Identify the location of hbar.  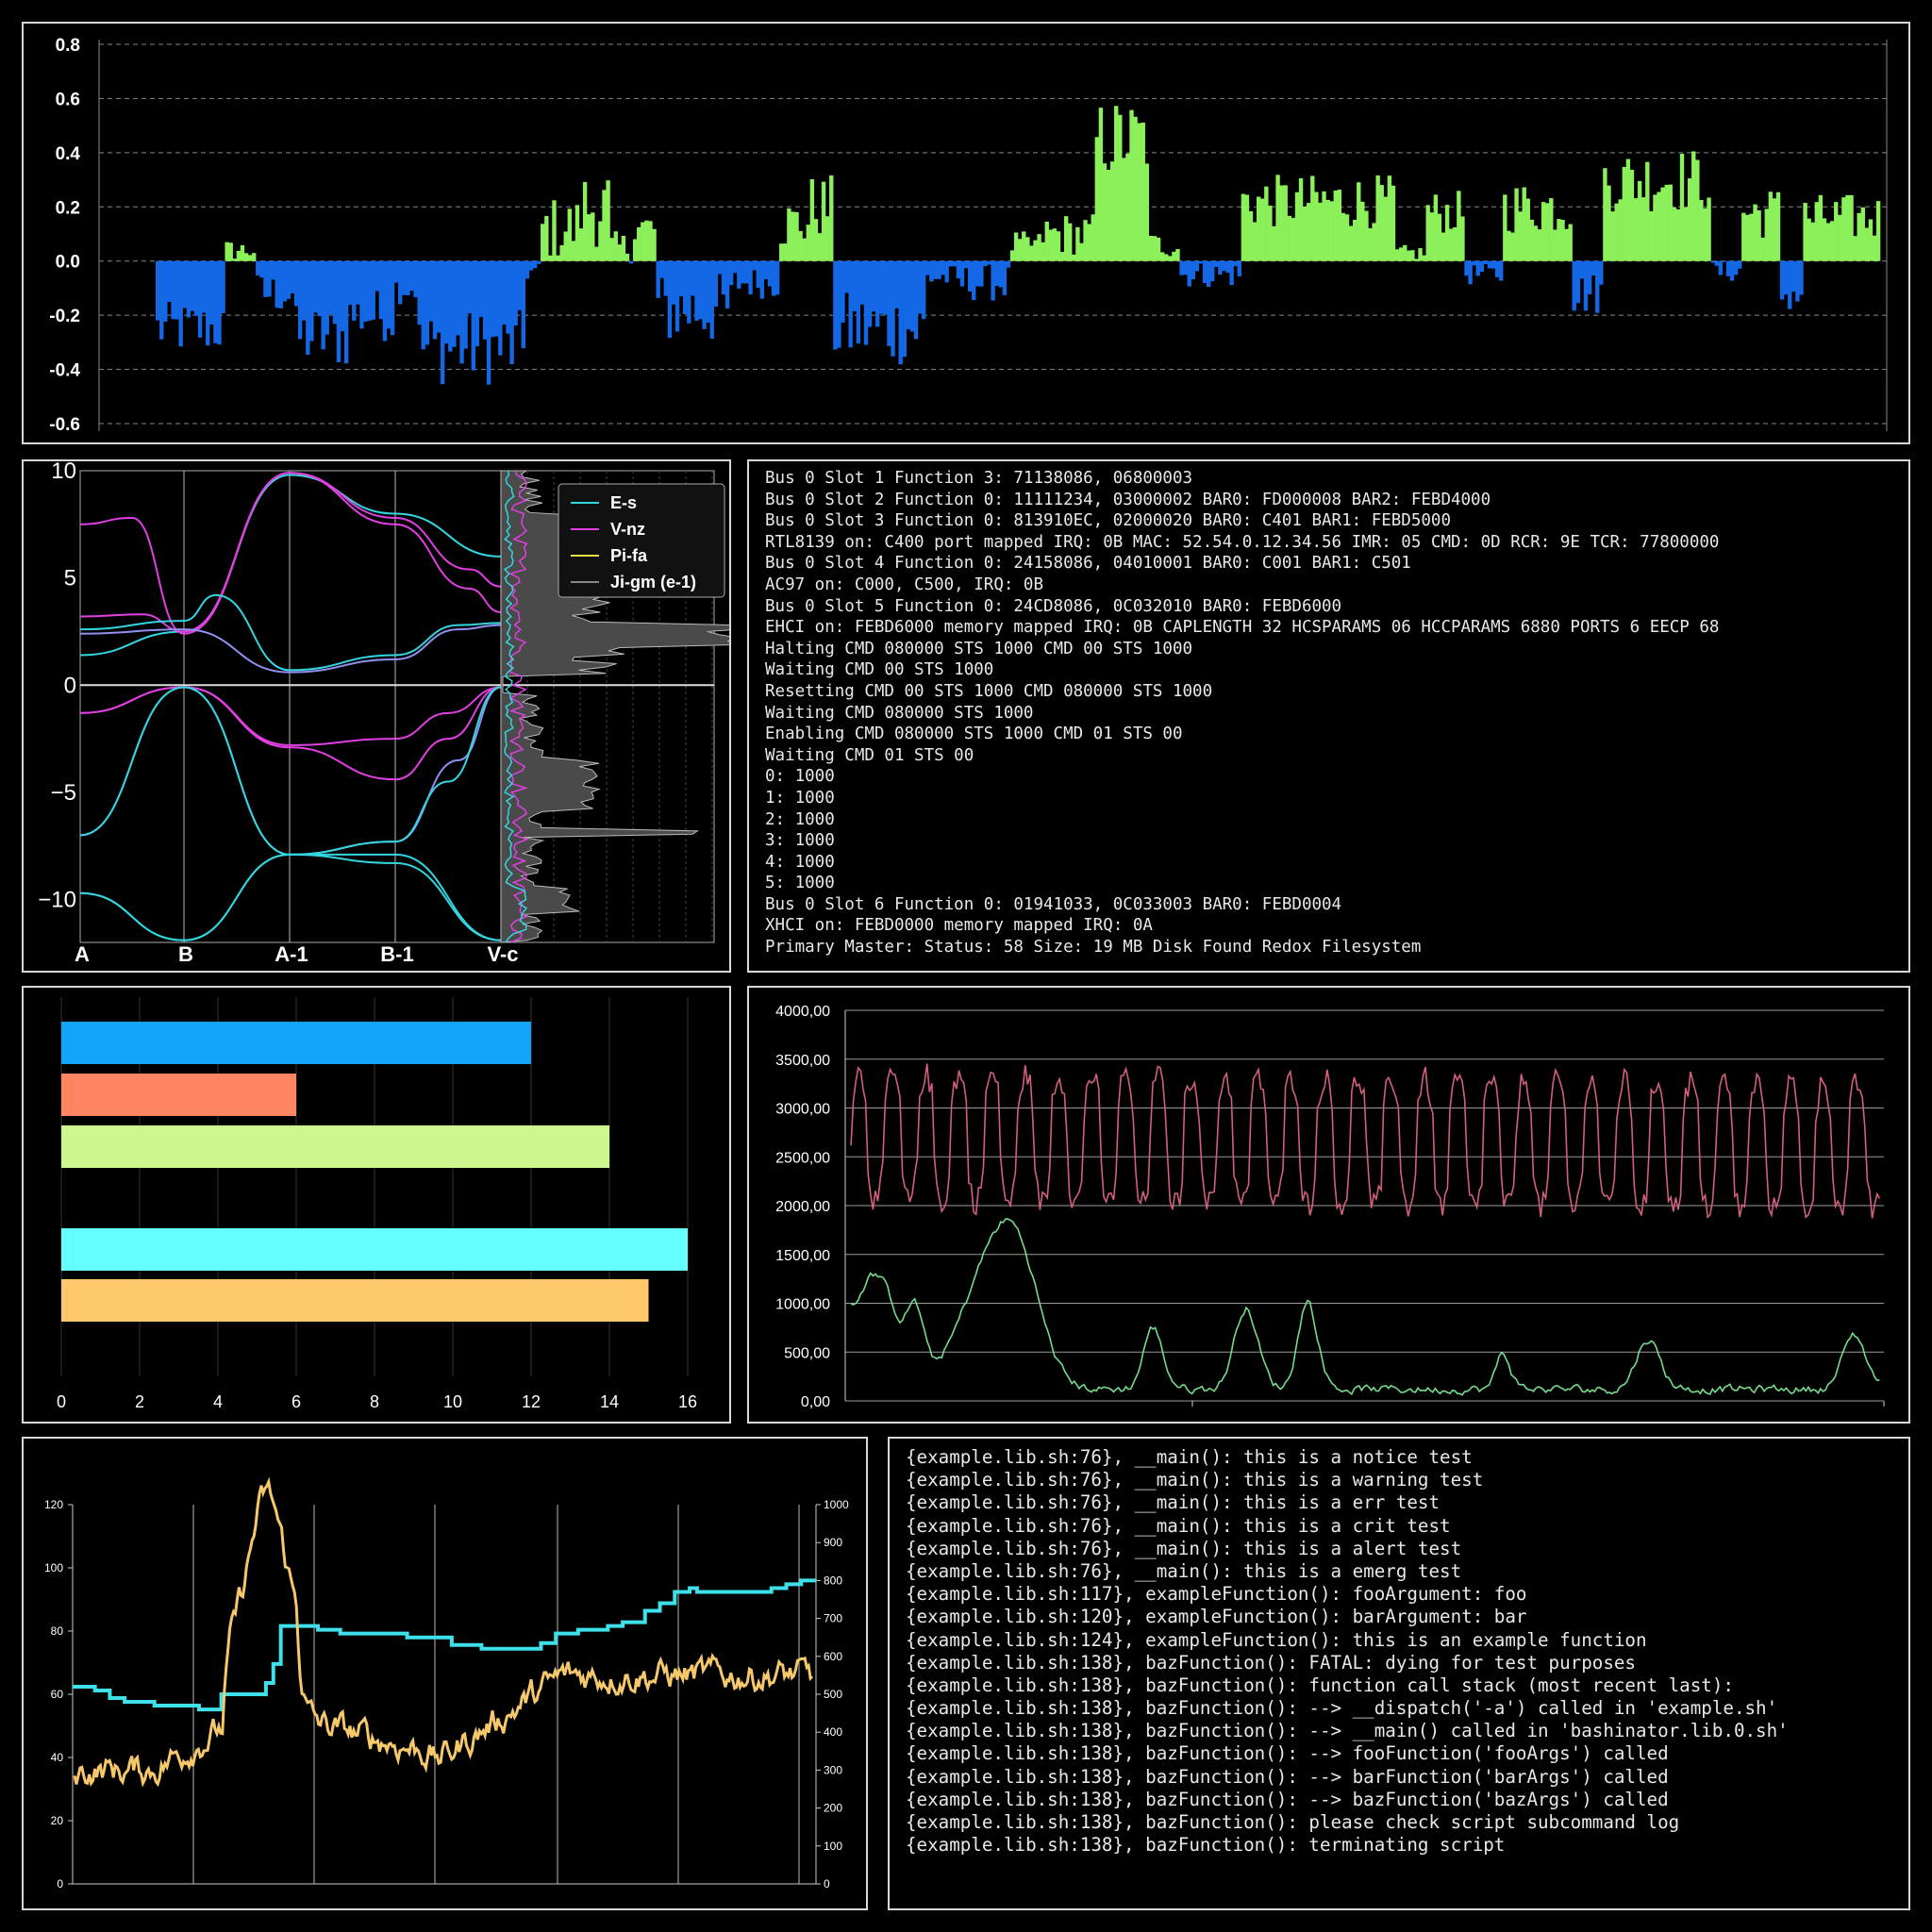
(355, 1300).